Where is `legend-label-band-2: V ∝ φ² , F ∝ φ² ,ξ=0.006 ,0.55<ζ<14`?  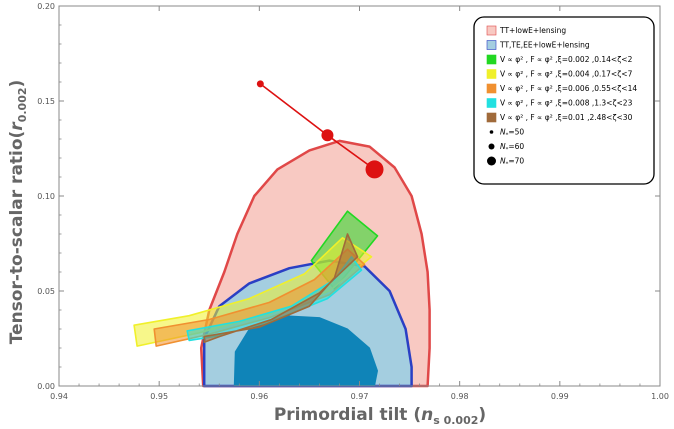
legend-label-band-2: V ∝ φ² , F ∝ φ² ,ξ=0.006 ,0.55<ζ<14 is located at coordinates (568, 88).